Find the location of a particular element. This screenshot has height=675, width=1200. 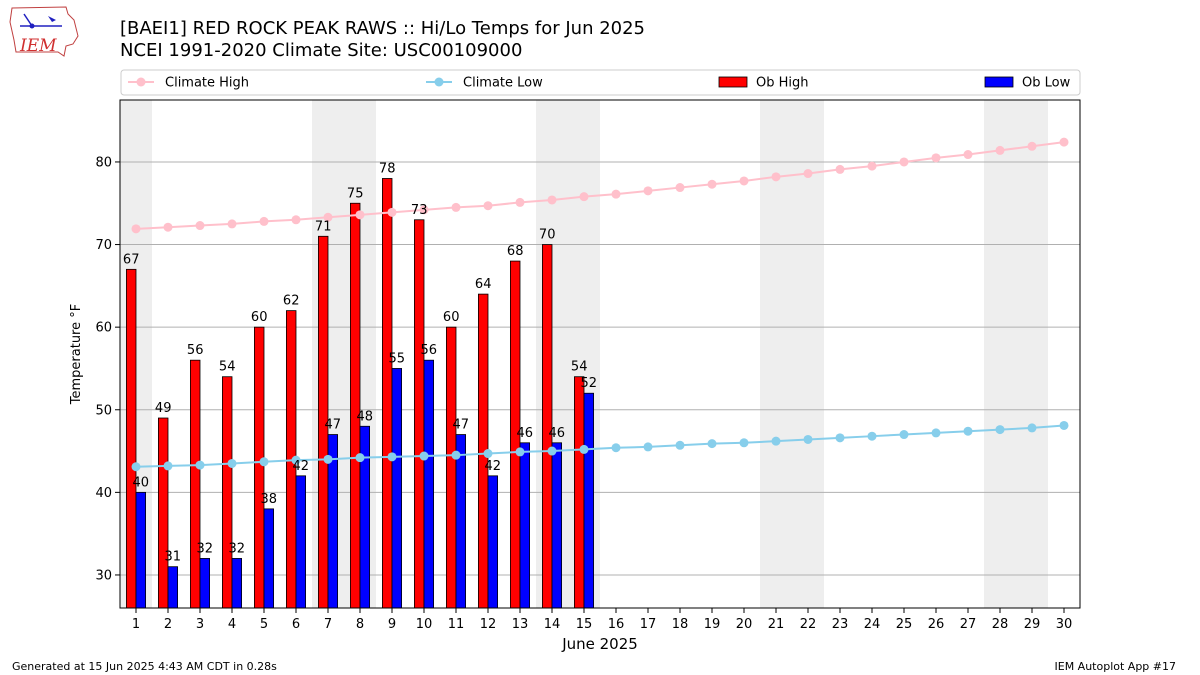

legend-ob-high-swatch is located at coordinates (733, 82).